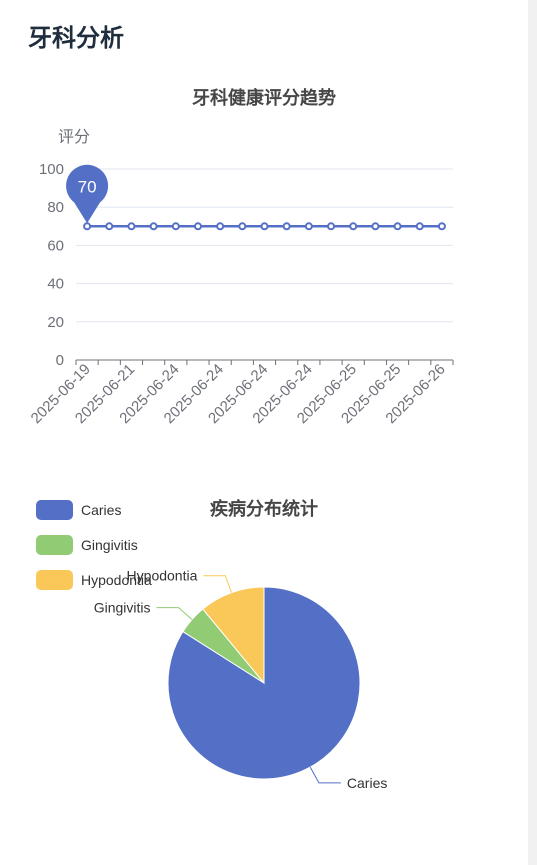 The width and height of the screenshot is (537, 865). Describe the element at coordinates (109, 545) in the screenshot. I see `legend-item-gingivitis: Gingivitis` at that location.